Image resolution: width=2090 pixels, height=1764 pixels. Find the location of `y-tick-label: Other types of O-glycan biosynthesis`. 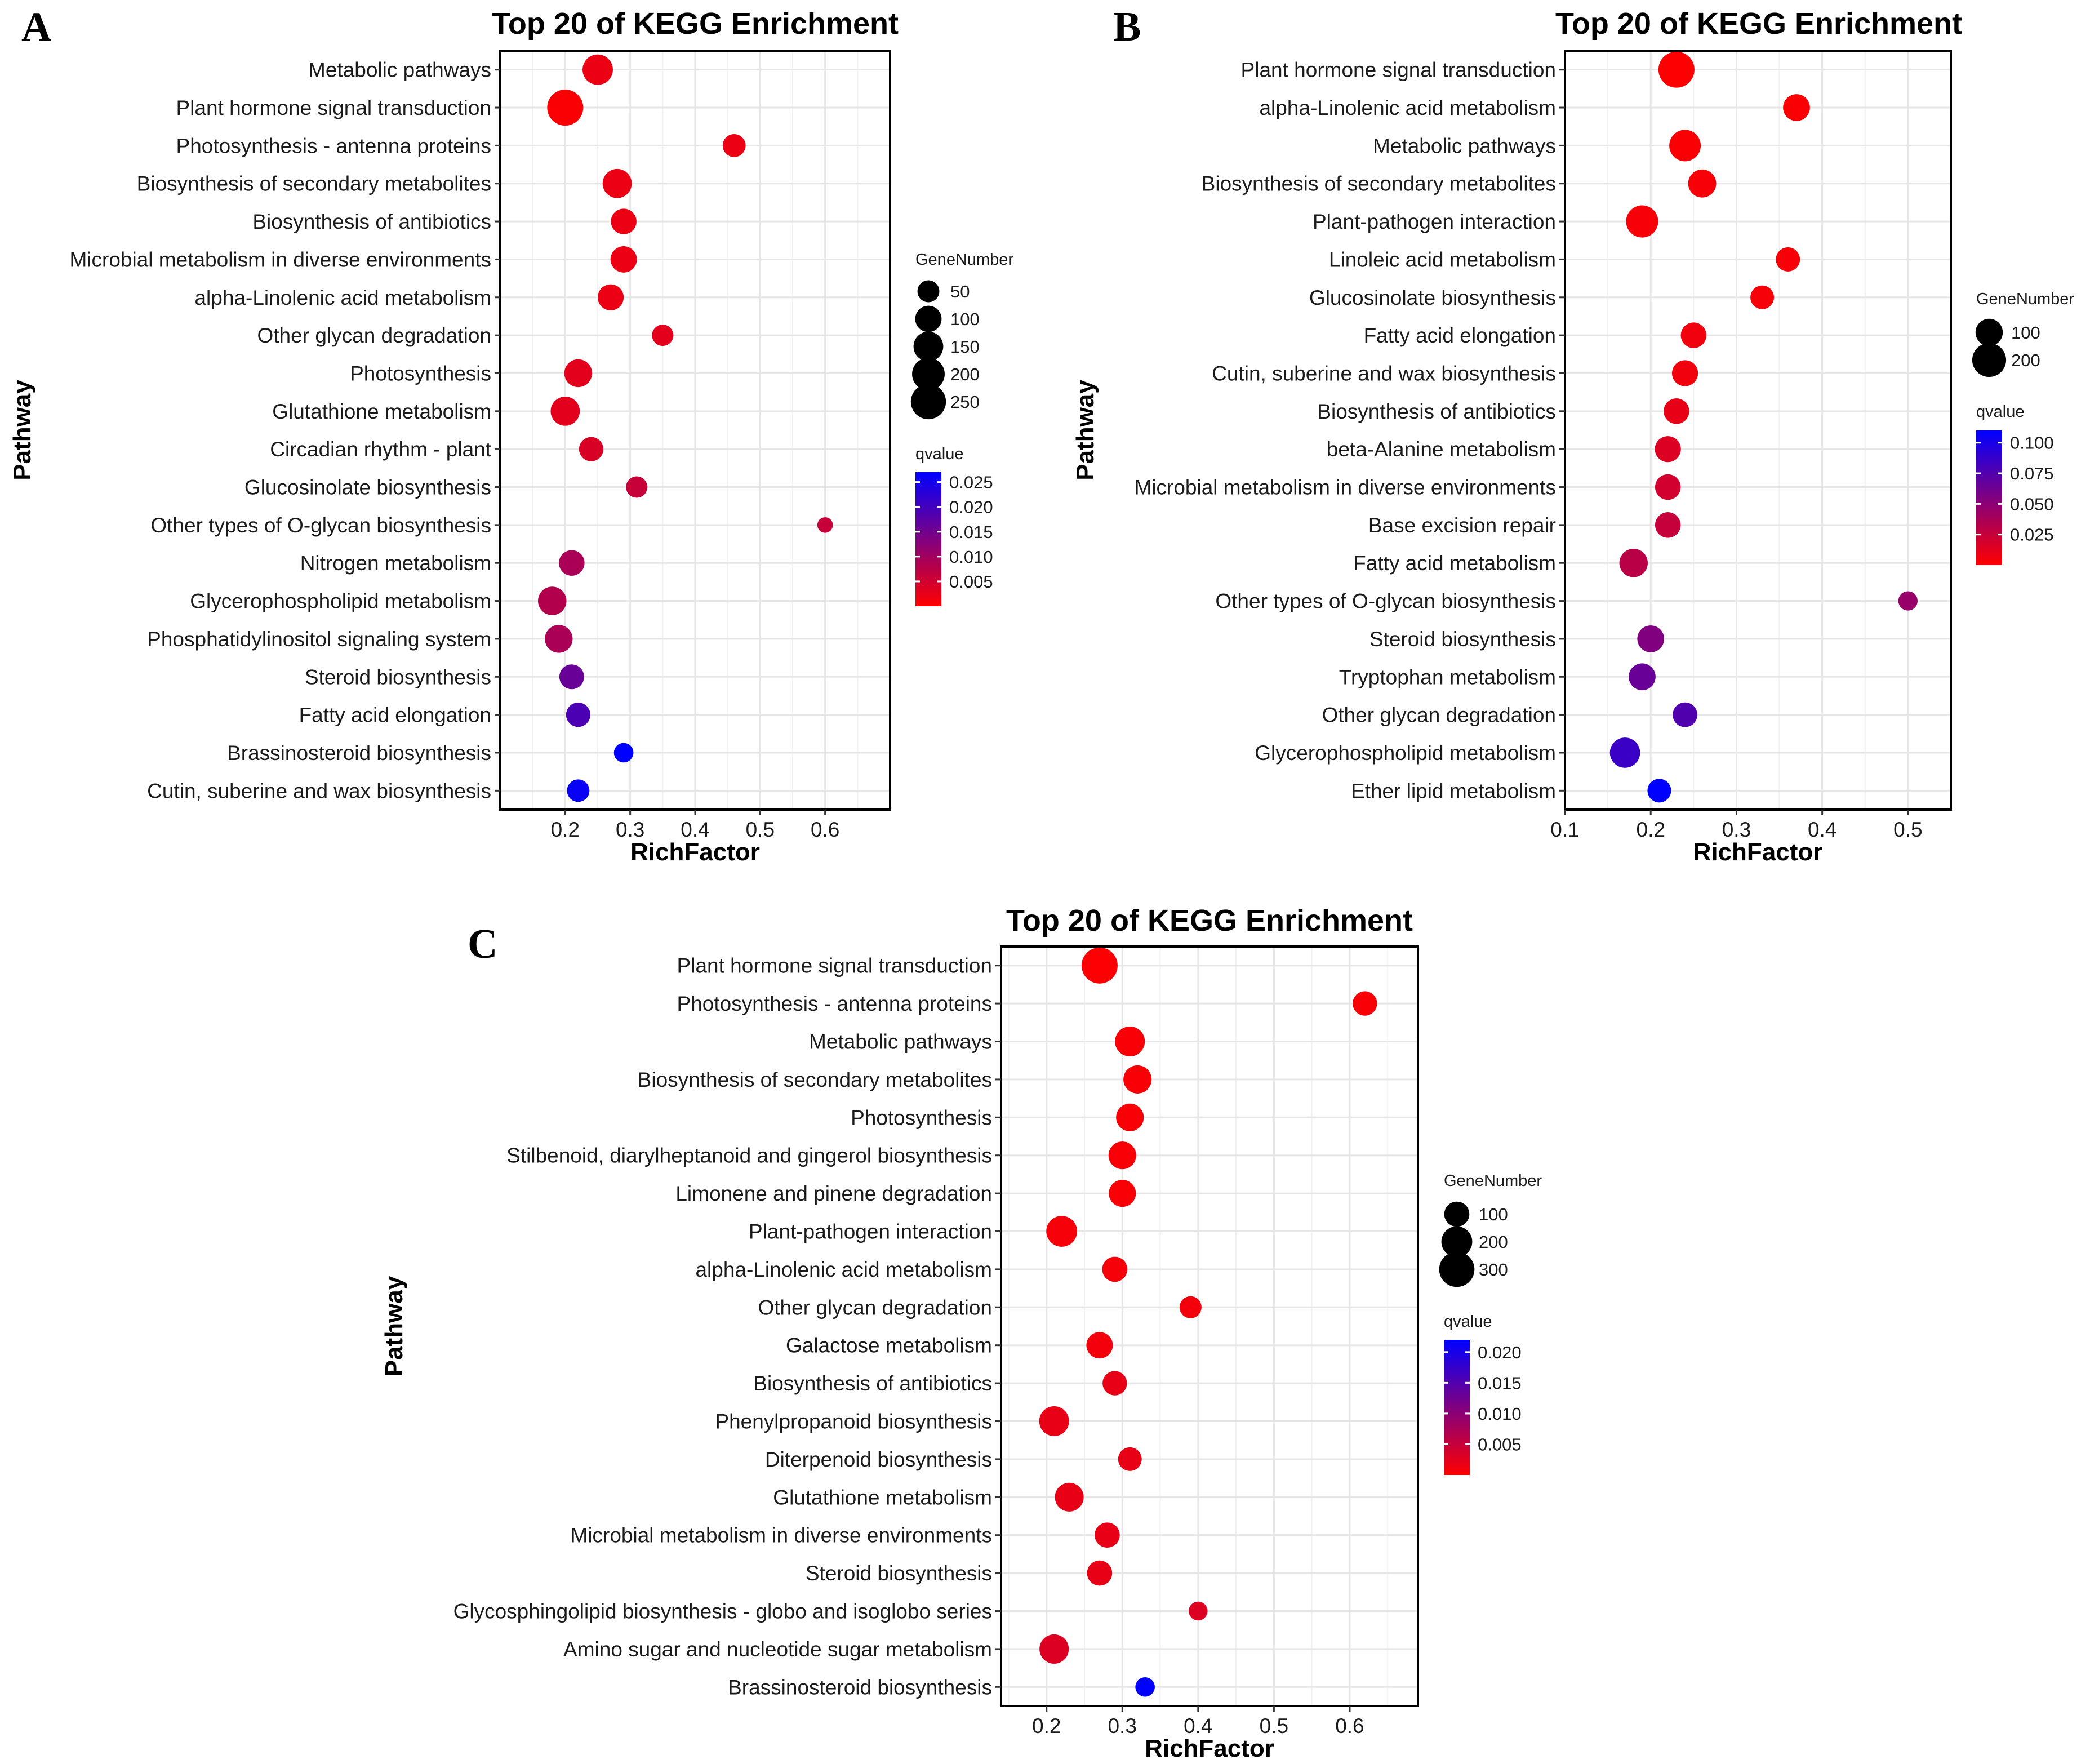

y-tick-label: Other types of O-glycan biosynthesis is located at coordinates (320, 525).